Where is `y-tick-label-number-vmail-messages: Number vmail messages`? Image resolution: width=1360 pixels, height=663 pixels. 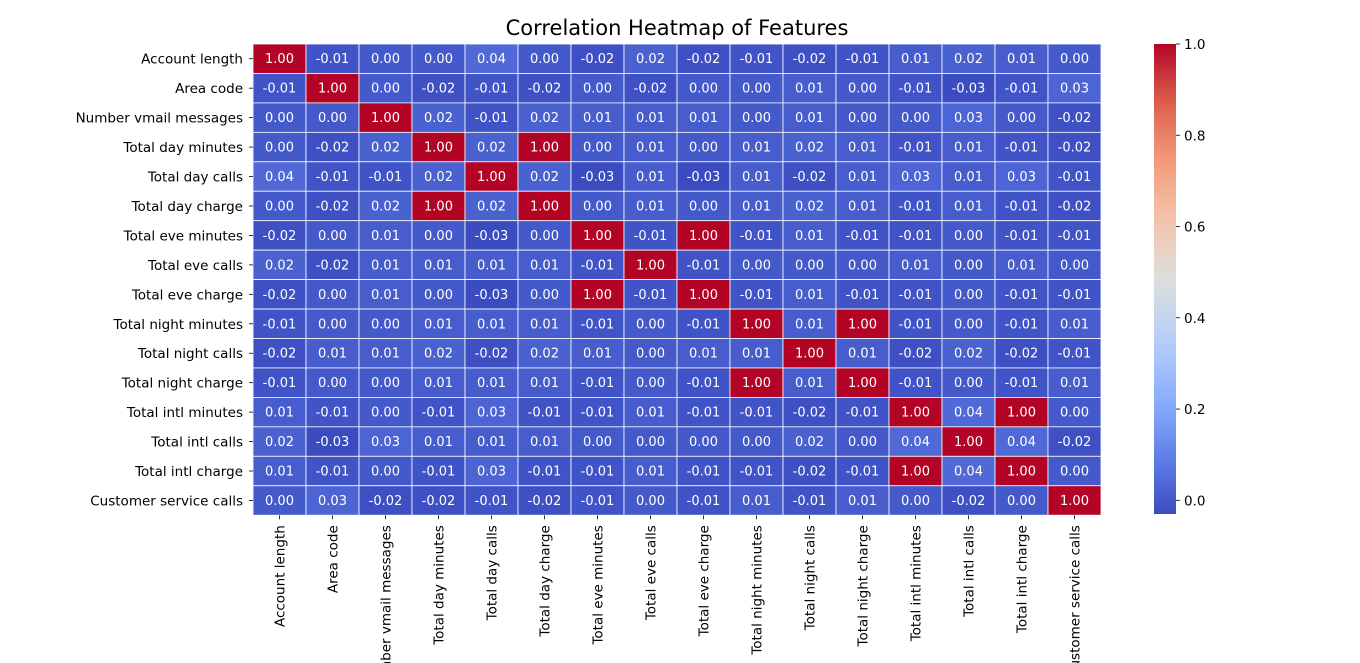 y-tick-label-number-vmail-messages: Number vmail messages is located at coordinates (159, 119).